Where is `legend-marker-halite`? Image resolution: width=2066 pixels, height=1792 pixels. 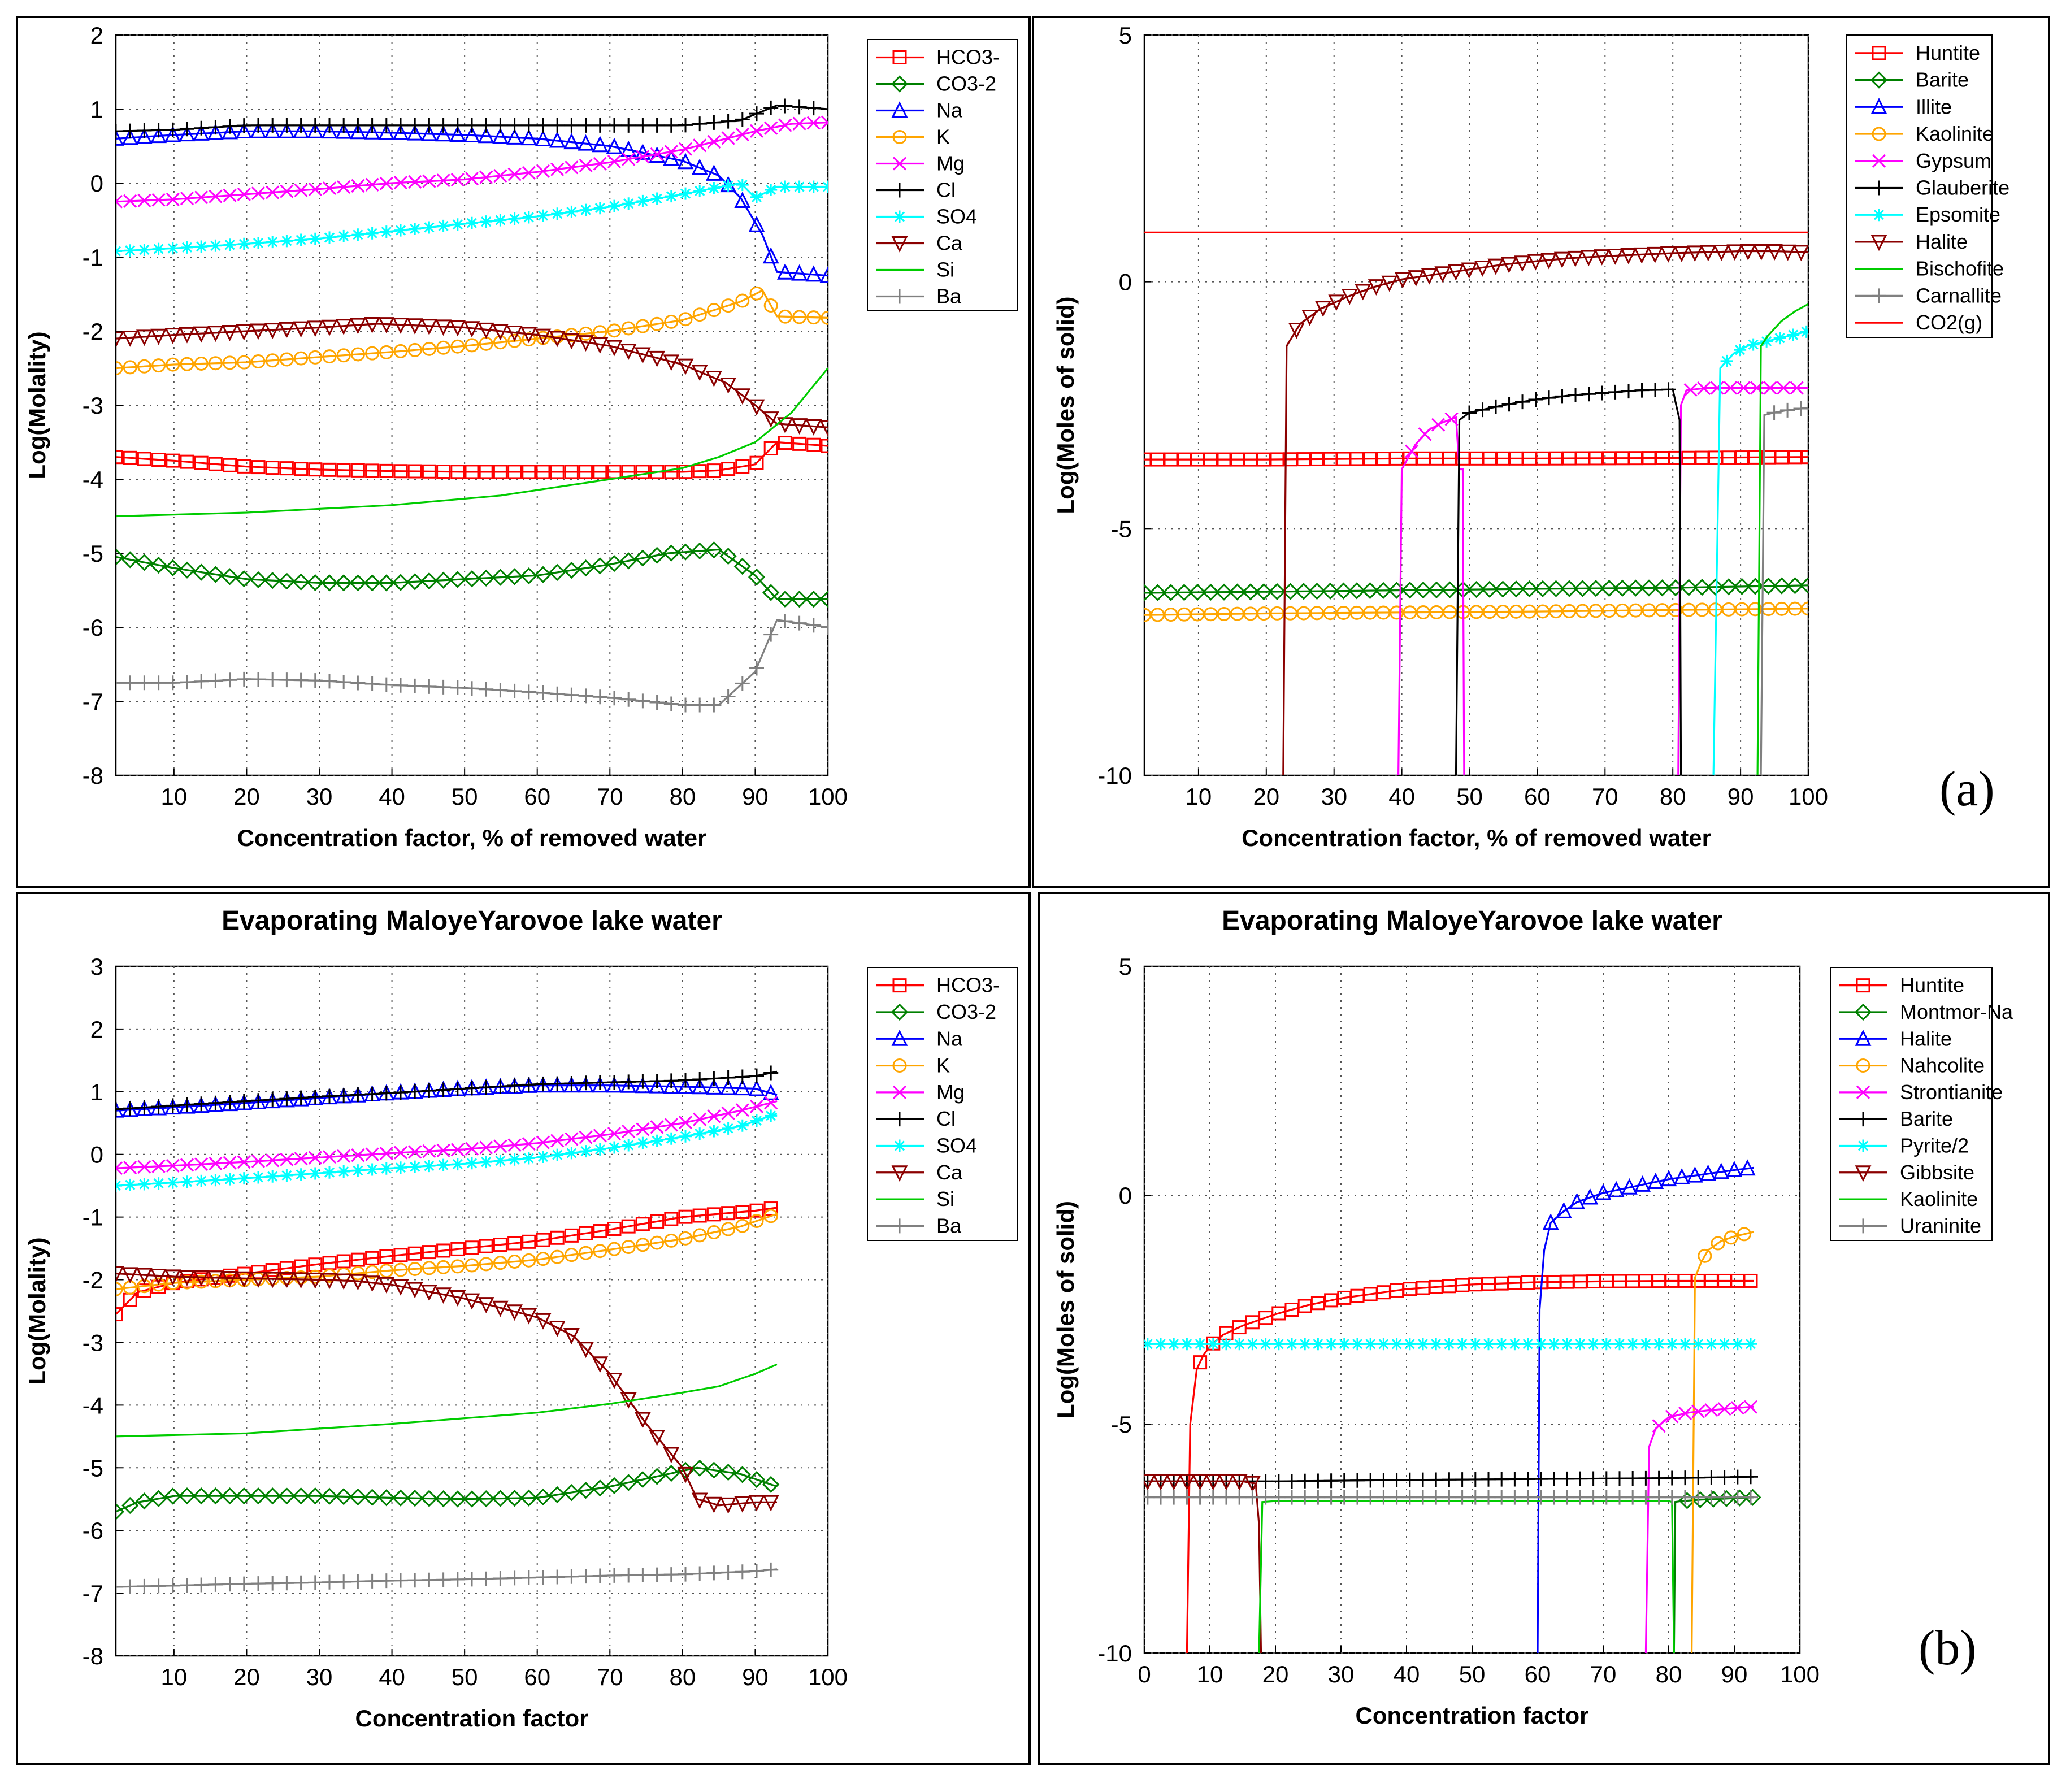
legend-marker-halite is located at coordinates (1863, 1037).